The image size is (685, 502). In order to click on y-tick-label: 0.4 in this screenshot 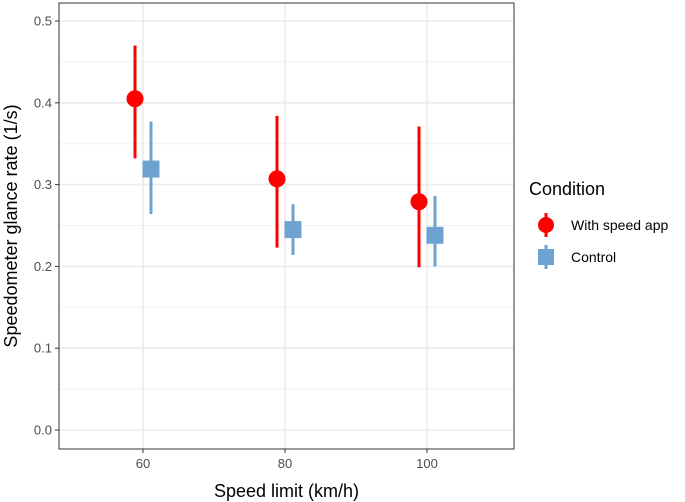, I will do `click(43, 102)`.